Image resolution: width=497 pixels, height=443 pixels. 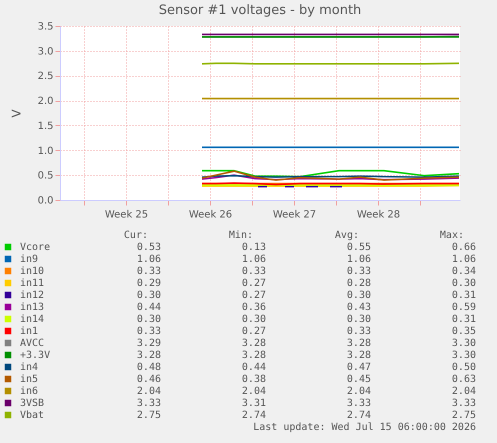 I want to click on legend-label: in6, so click(x=29, y=391).